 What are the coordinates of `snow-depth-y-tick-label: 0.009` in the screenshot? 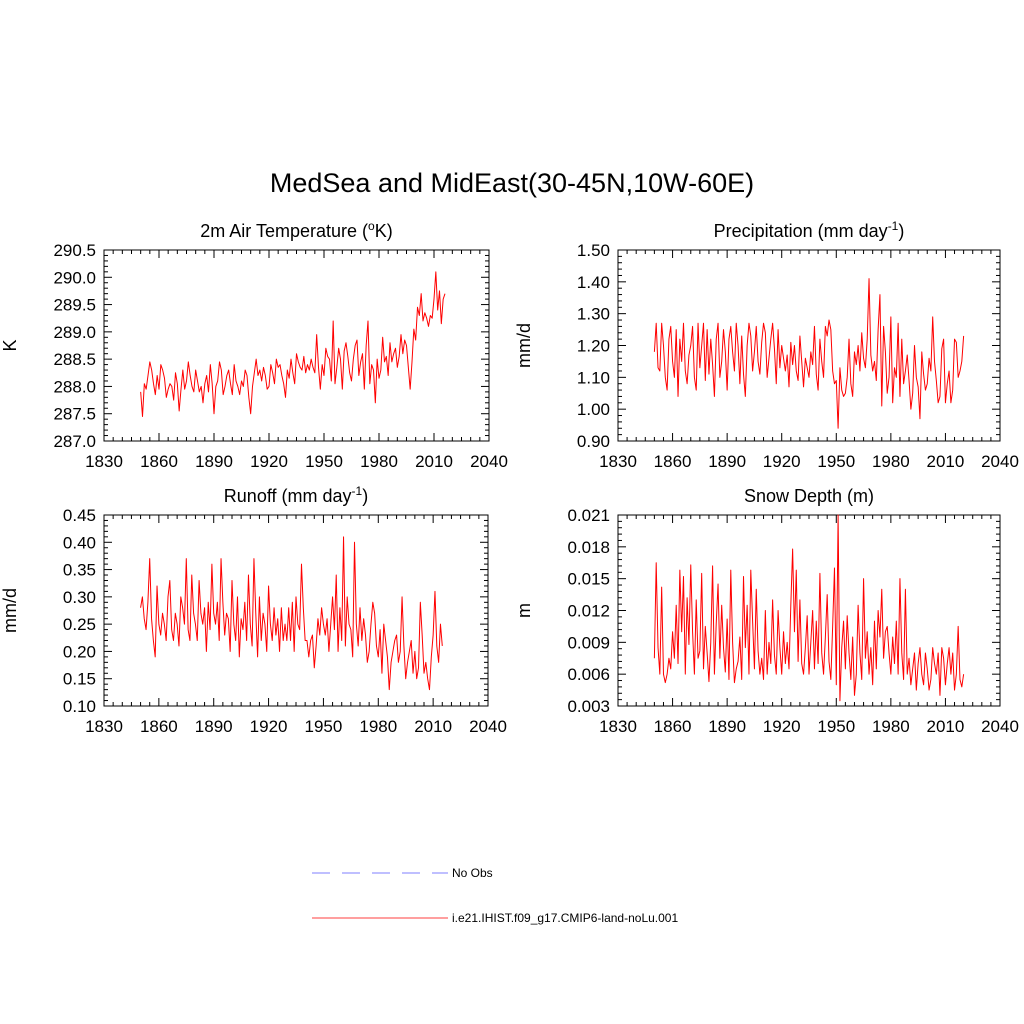 It's located at (588, 642).